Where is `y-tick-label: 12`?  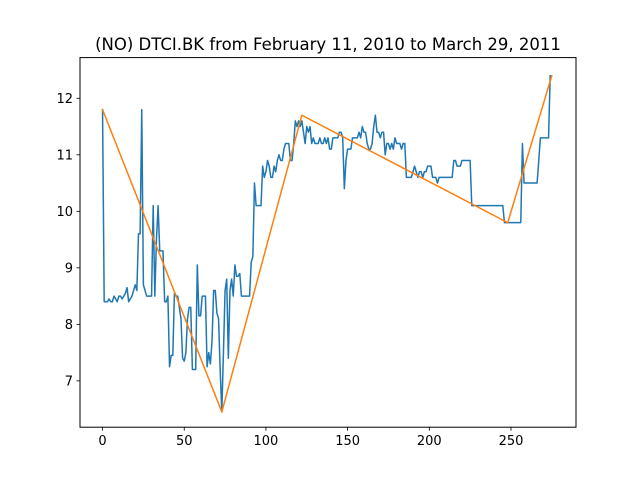 y-tick-label: 12 is located at coordinates (64, 99).